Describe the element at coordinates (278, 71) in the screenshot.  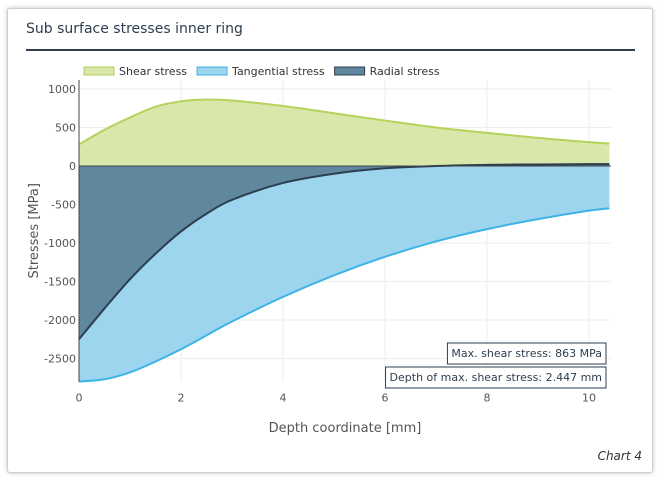
I see `legend-label-tangential-stress: Tangential stress` at that location.